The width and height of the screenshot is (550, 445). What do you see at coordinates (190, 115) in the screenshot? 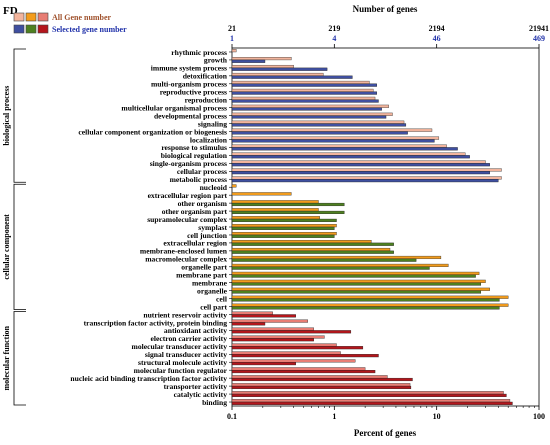
I see `category-label: developmental process` at bounding box center [190, 115].